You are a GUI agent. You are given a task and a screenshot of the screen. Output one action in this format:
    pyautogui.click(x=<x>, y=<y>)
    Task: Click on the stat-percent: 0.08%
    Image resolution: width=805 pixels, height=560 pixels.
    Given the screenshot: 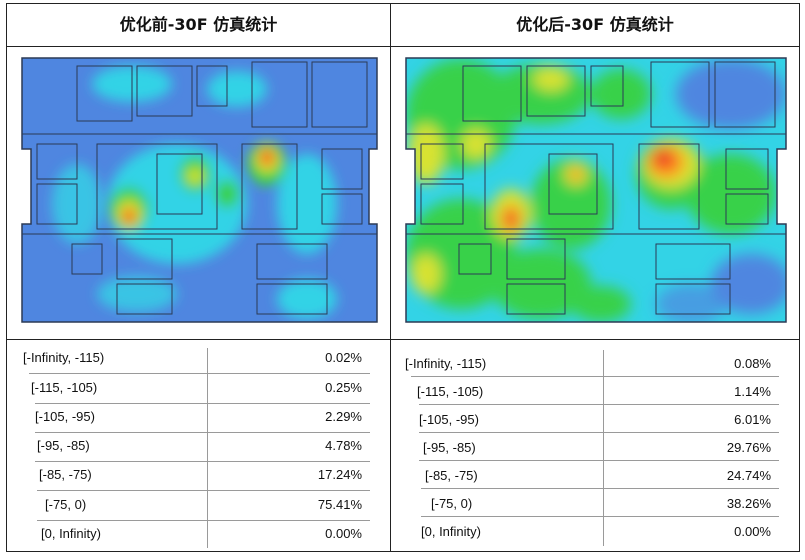 What is the action you would take?
    pyautogui.click(x=752, y=363)
    